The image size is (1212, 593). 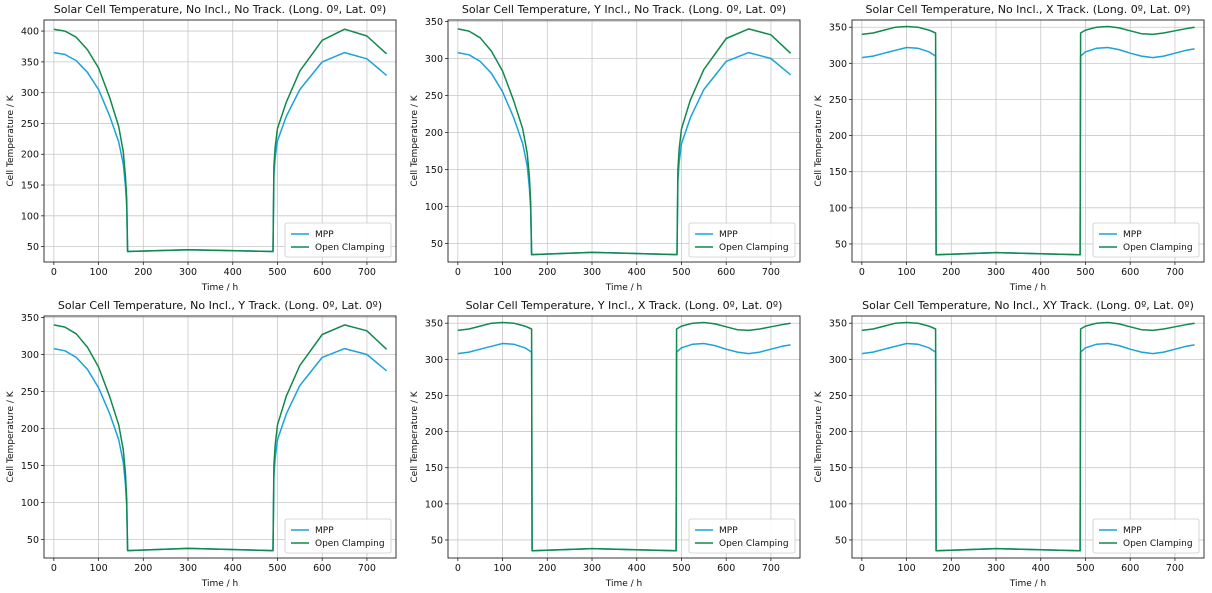 What do you see at coordinates (30, 32) in the screenshot?
I see `y-tick-label: 400` at bounding box center [30, 32].